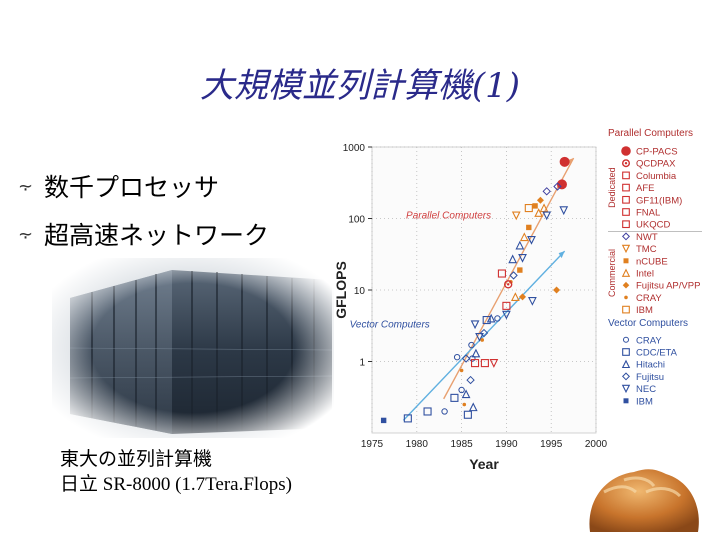 This screenshot has width=720, height=540. Describe the element at coordinates (360, 86) in the screenshot. I see `slide-title: 大規模並列計算機(1)` at that location.